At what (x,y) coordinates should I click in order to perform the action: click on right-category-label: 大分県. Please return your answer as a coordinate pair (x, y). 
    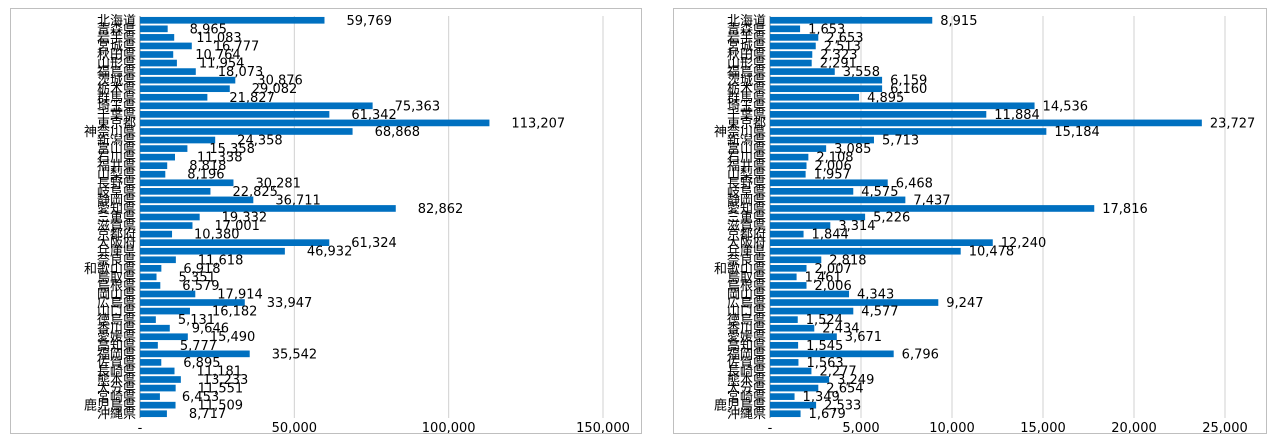
    Looking at the image, I should click on (746, 389).